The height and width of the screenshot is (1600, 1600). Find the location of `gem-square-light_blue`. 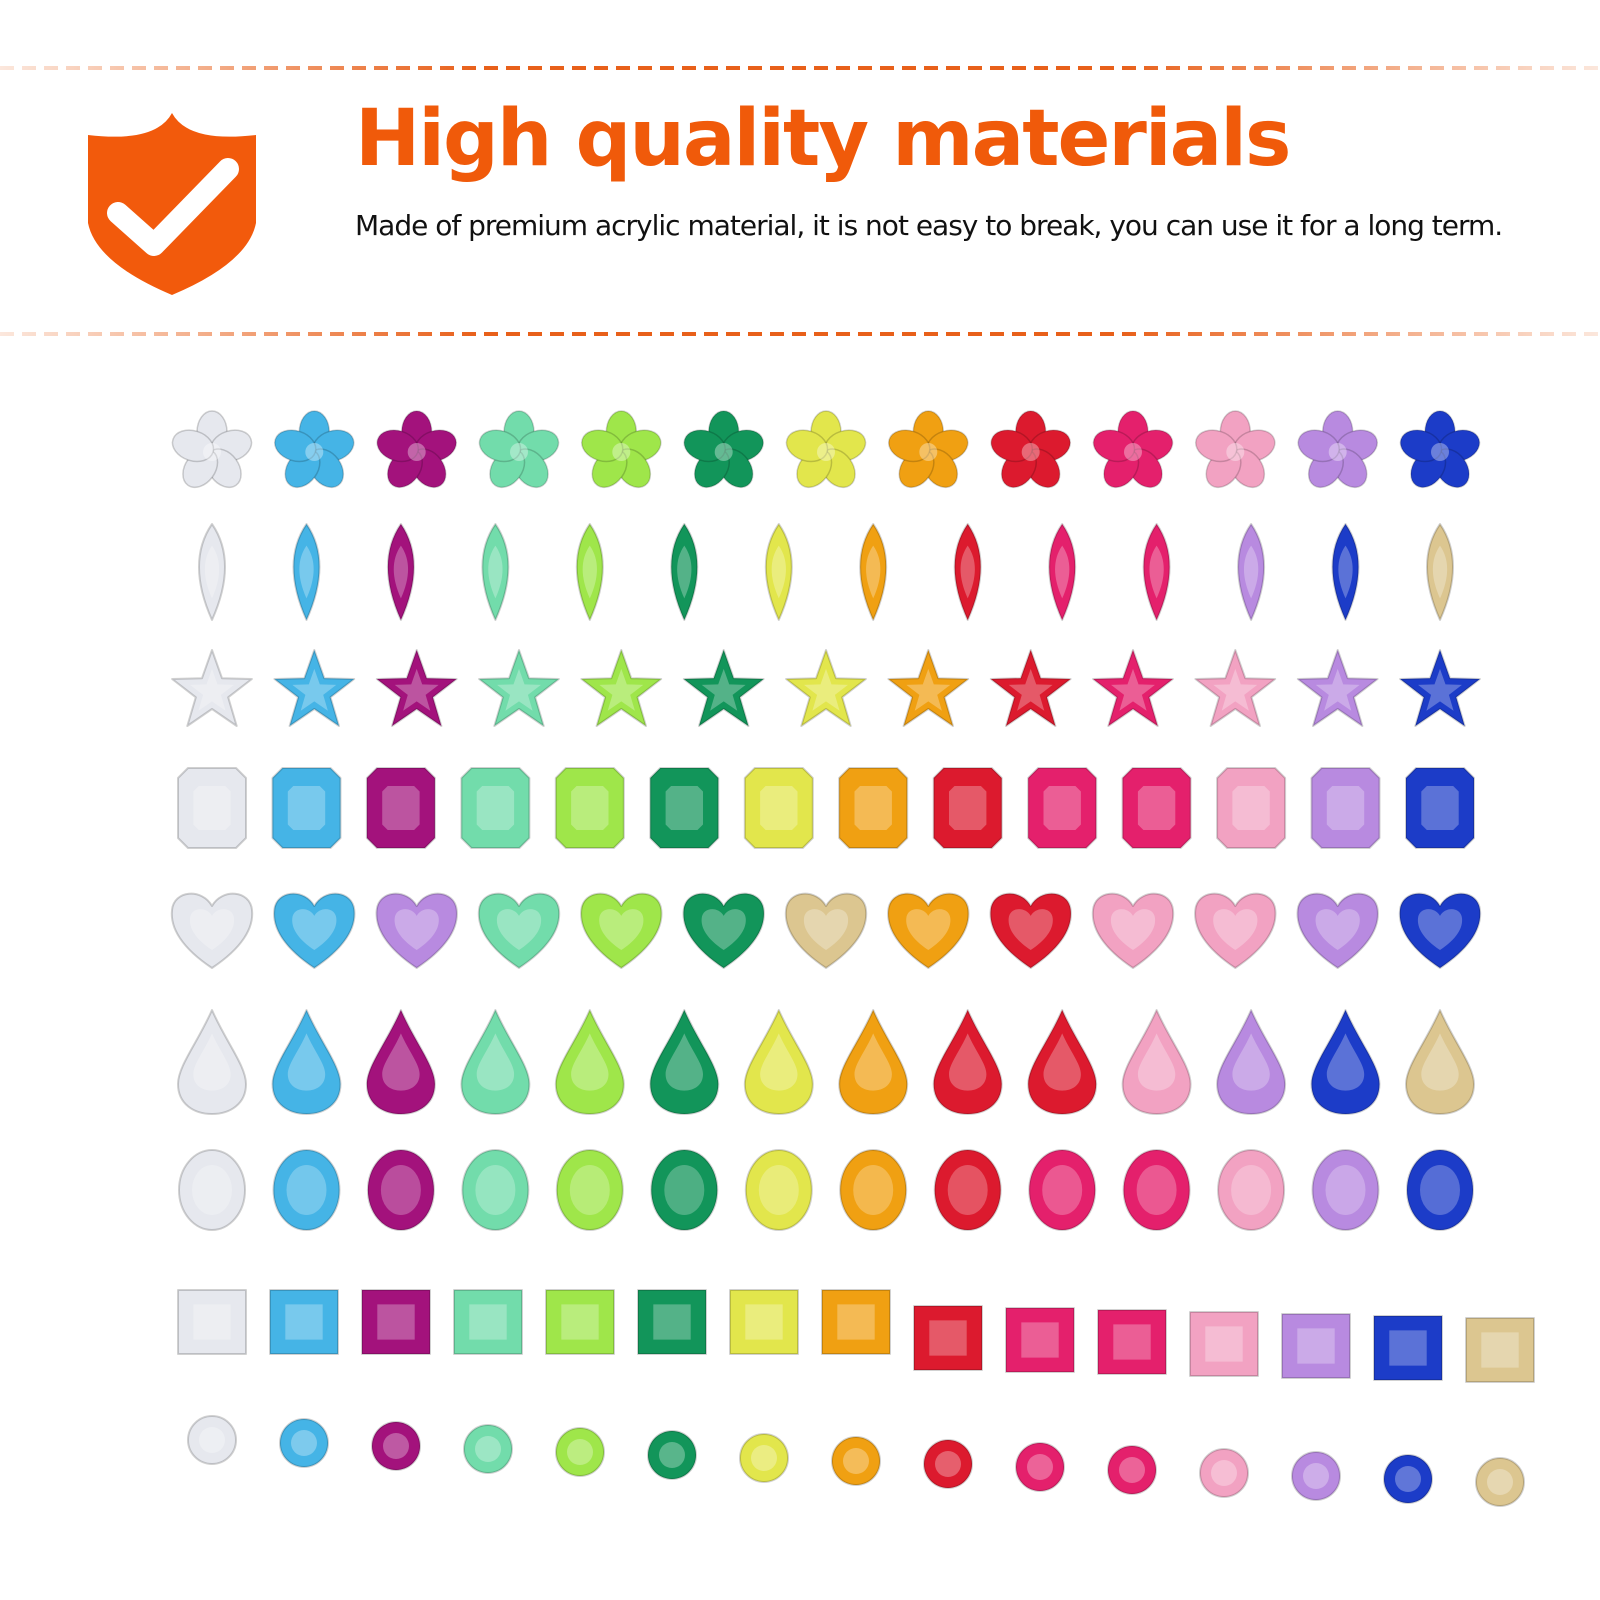

gem-square-light_blue is located at coordinates (304, 1322).